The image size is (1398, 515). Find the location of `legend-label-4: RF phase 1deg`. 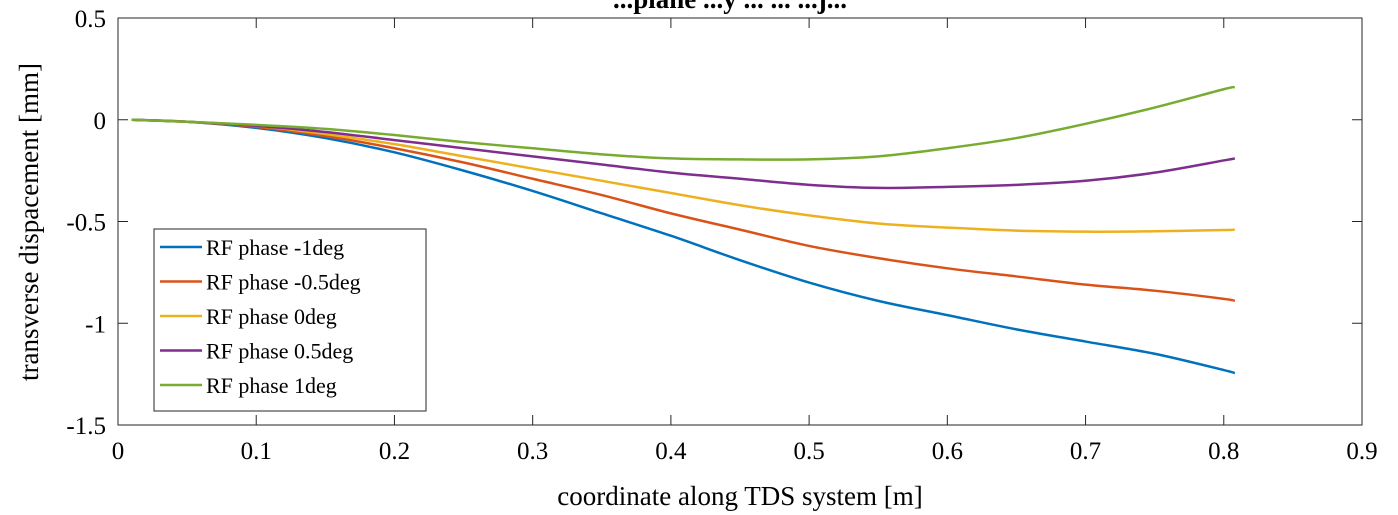

legend-label-4: RF phase 1deg is located at coordinates (271, 385).